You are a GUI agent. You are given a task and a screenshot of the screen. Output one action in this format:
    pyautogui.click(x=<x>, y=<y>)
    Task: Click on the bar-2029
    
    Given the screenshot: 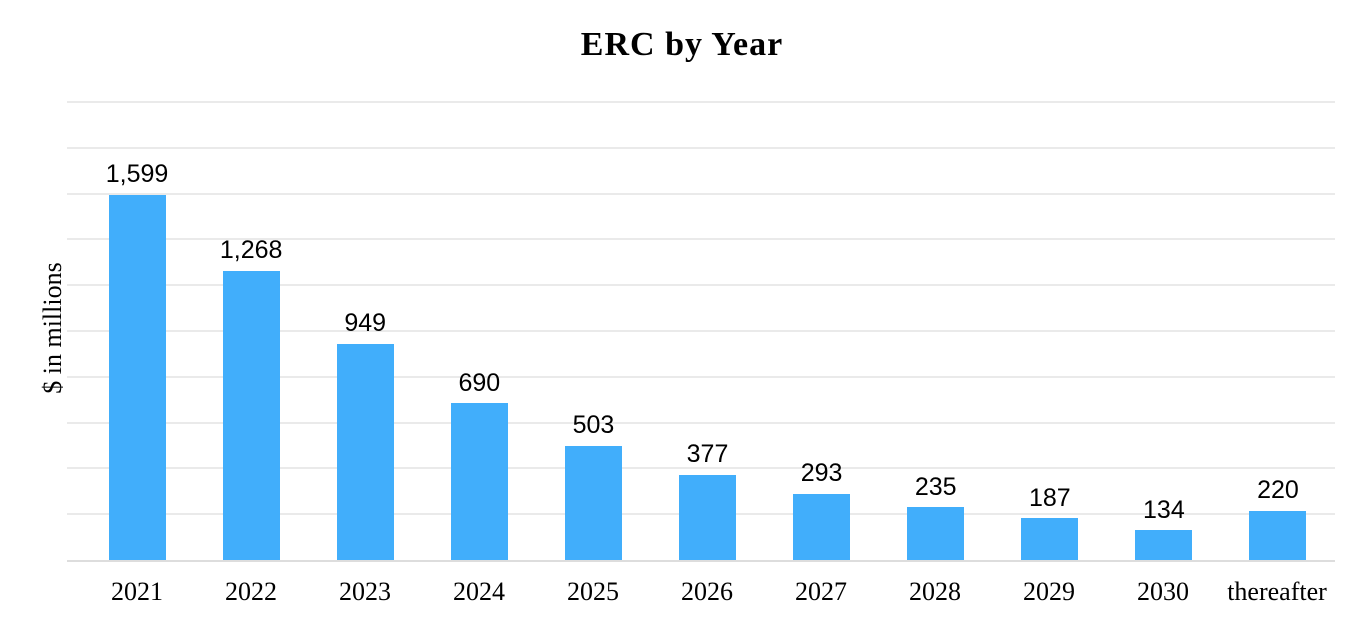 What is the action you would take?
    pyautogui.click(x=1050, y=539)
    